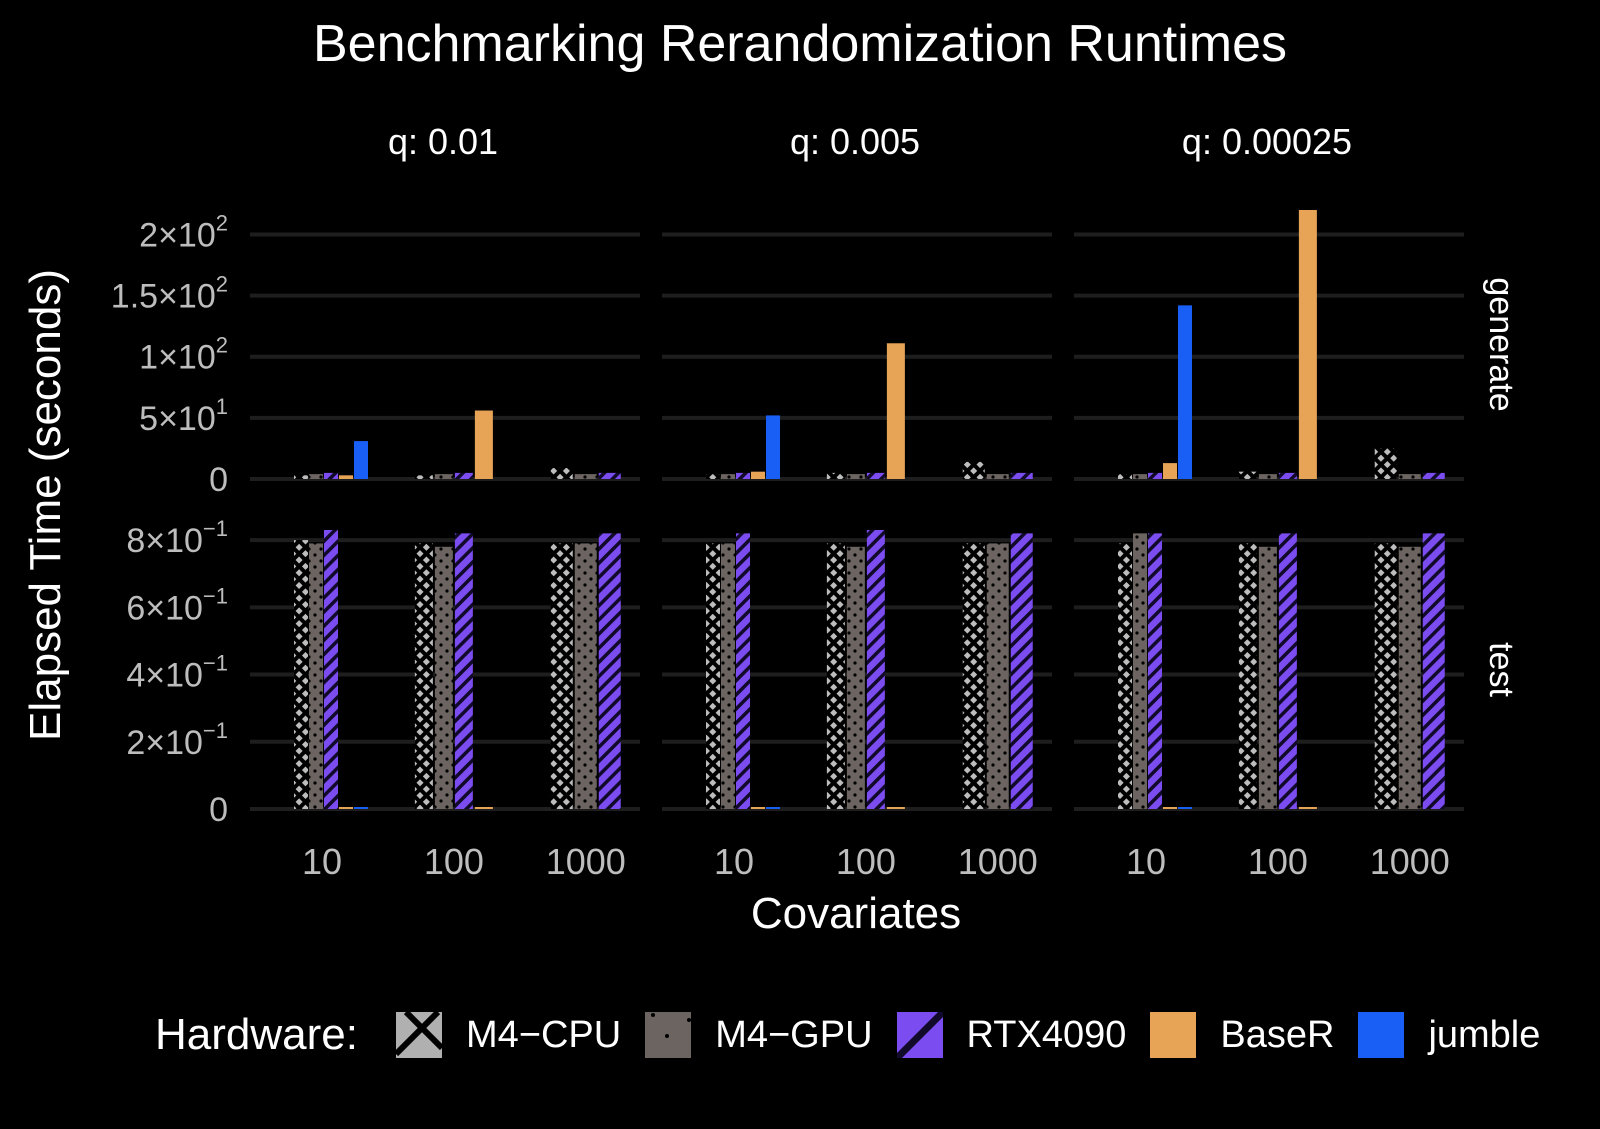  I want to click on legend-key-rtx4090, so click(919, 1035).